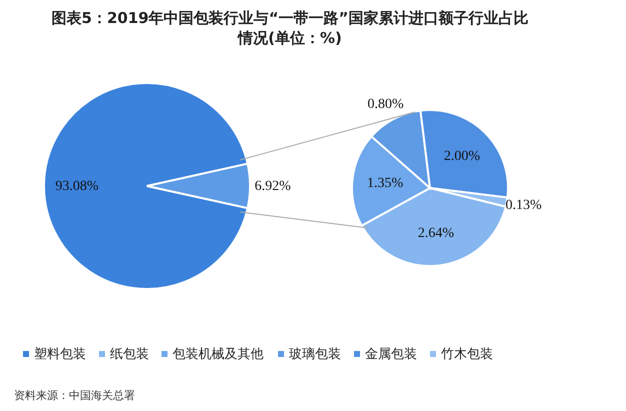 Image resolution: width=626 pixels, height=411 pixels. Describe the element at coordinates (218, 354) in the screenshot. I see `legend-label: 包装机械及其他` at that location.